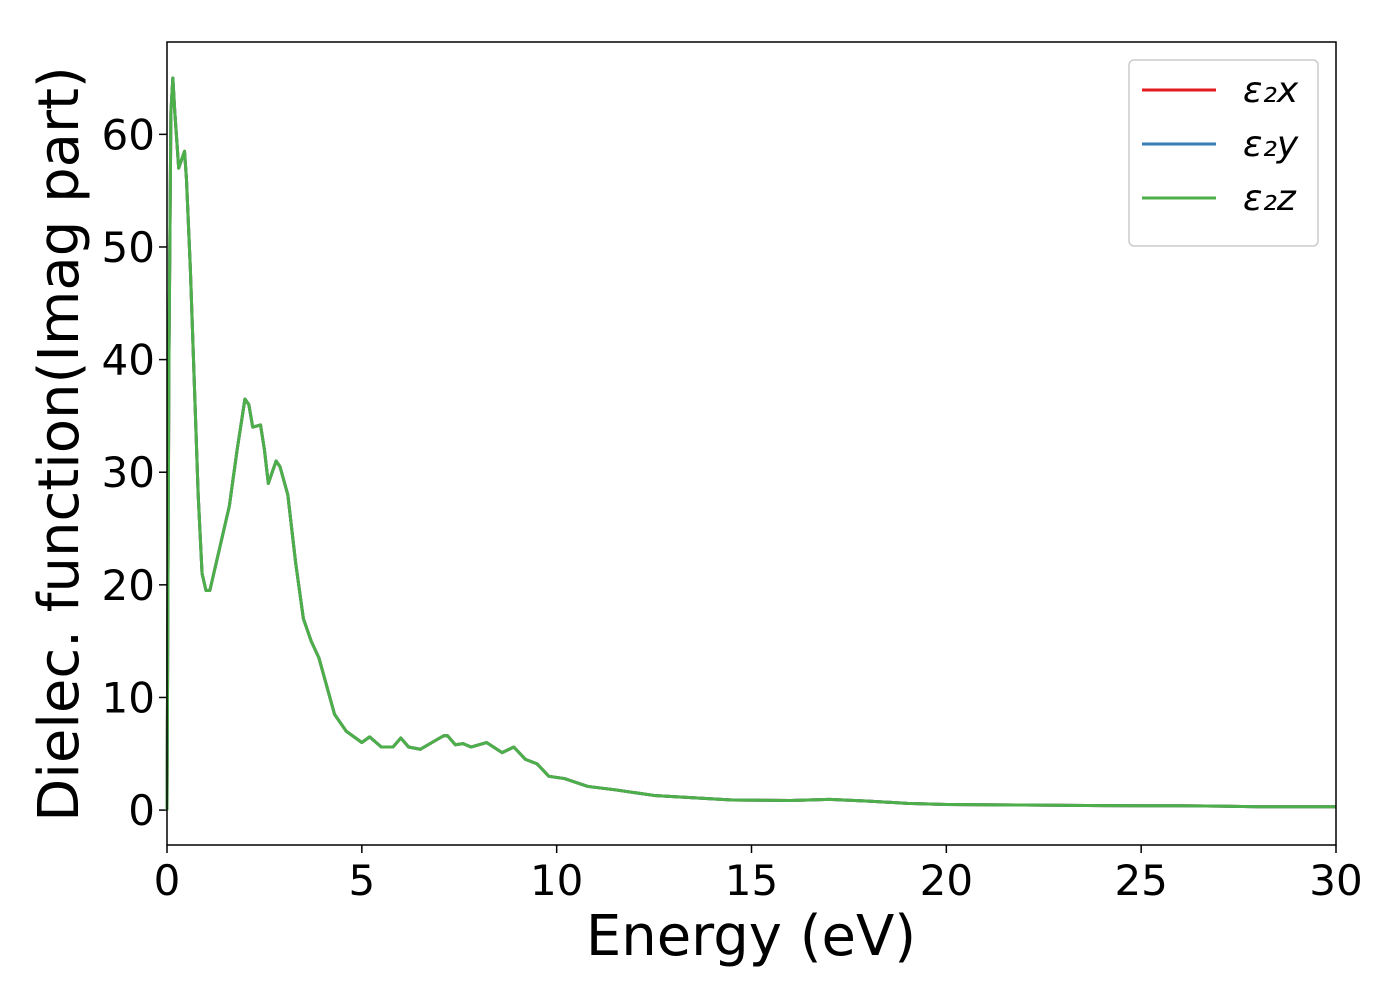 This screenshot has height=1000, width=1400. Describe the element at coordinates (1335, 880) in the screenshot. I see `x-tick-label: 30` at that location.